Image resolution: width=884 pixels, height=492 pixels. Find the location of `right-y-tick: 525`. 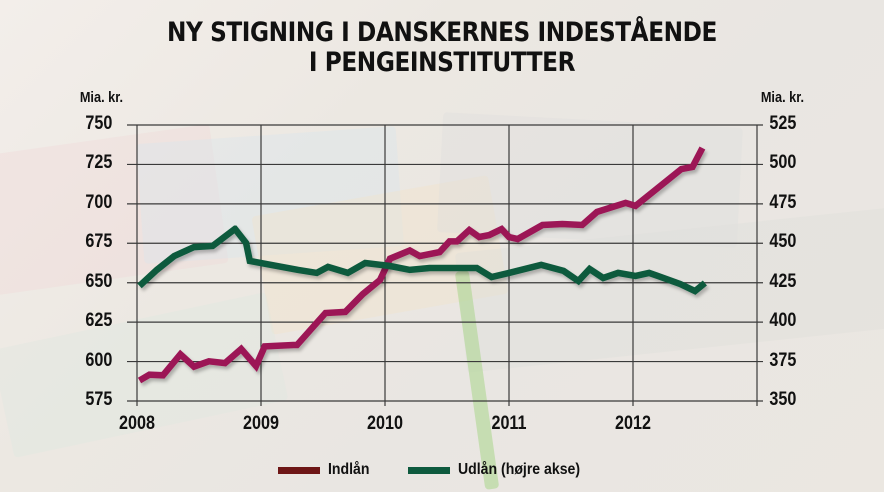

right-y-tick: 525 is located at coordinates (783, 123).